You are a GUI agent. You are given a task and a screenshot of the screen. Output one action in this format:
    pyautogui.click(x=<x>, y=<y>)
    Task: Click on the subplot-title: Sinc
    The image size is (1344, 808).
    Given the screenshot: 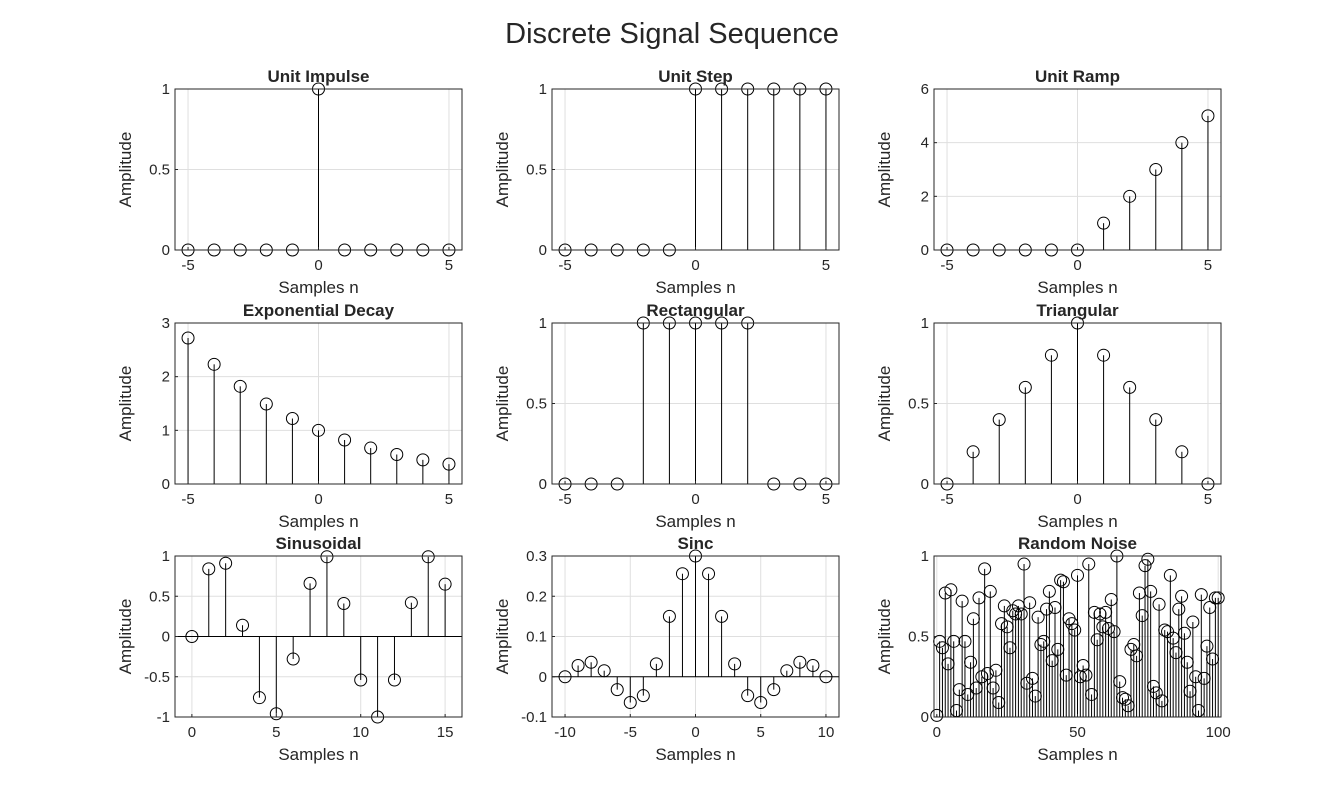 What is the action you would take?
    pyautogui.click(x=696, y=543)
    